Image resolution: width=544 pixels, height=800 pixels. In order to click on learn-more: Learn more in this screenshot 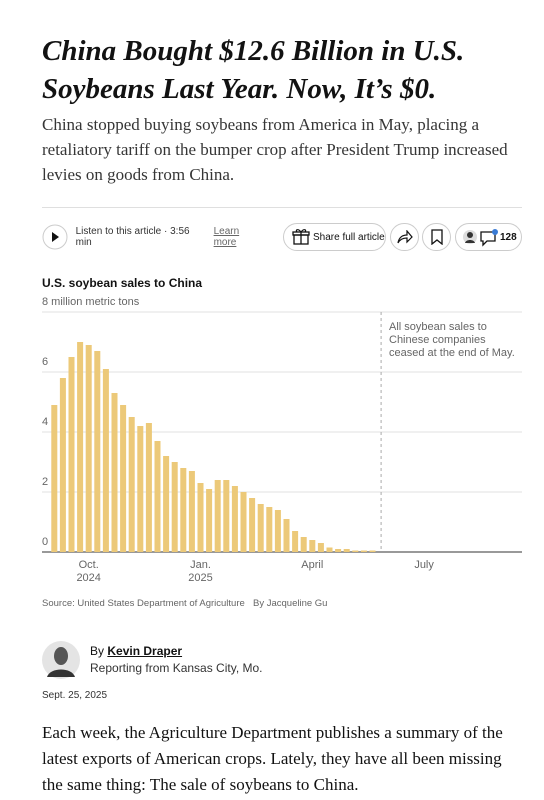, I will do `click(226, 237)`.